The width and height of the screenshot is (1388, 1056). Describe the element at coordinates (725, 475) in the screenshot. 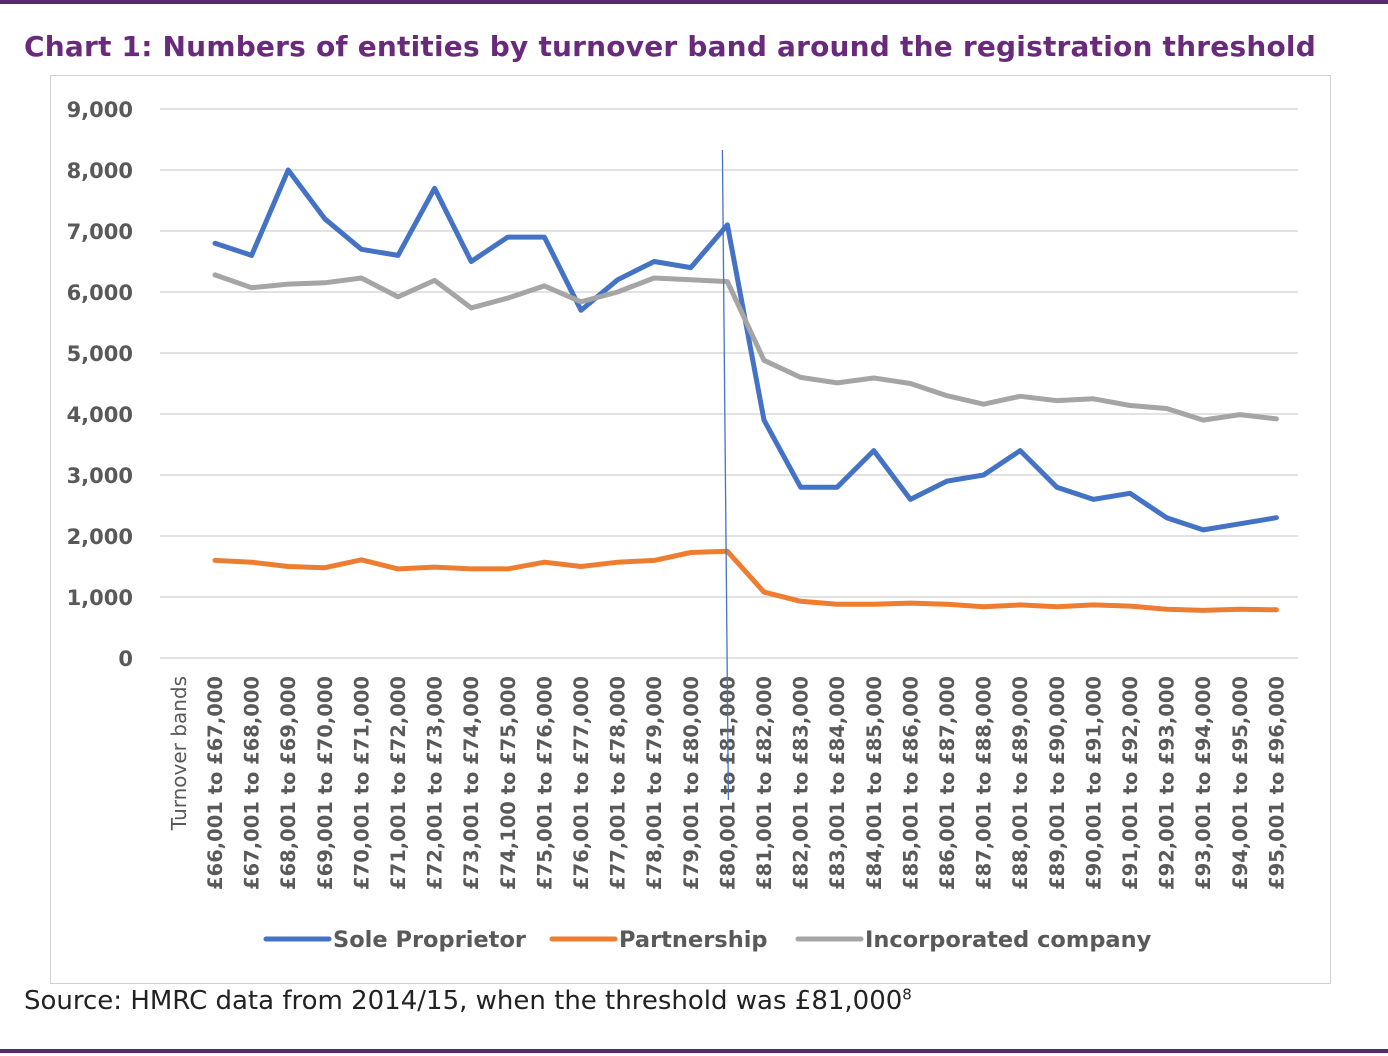

I see `threshold-marker-line` at that location.